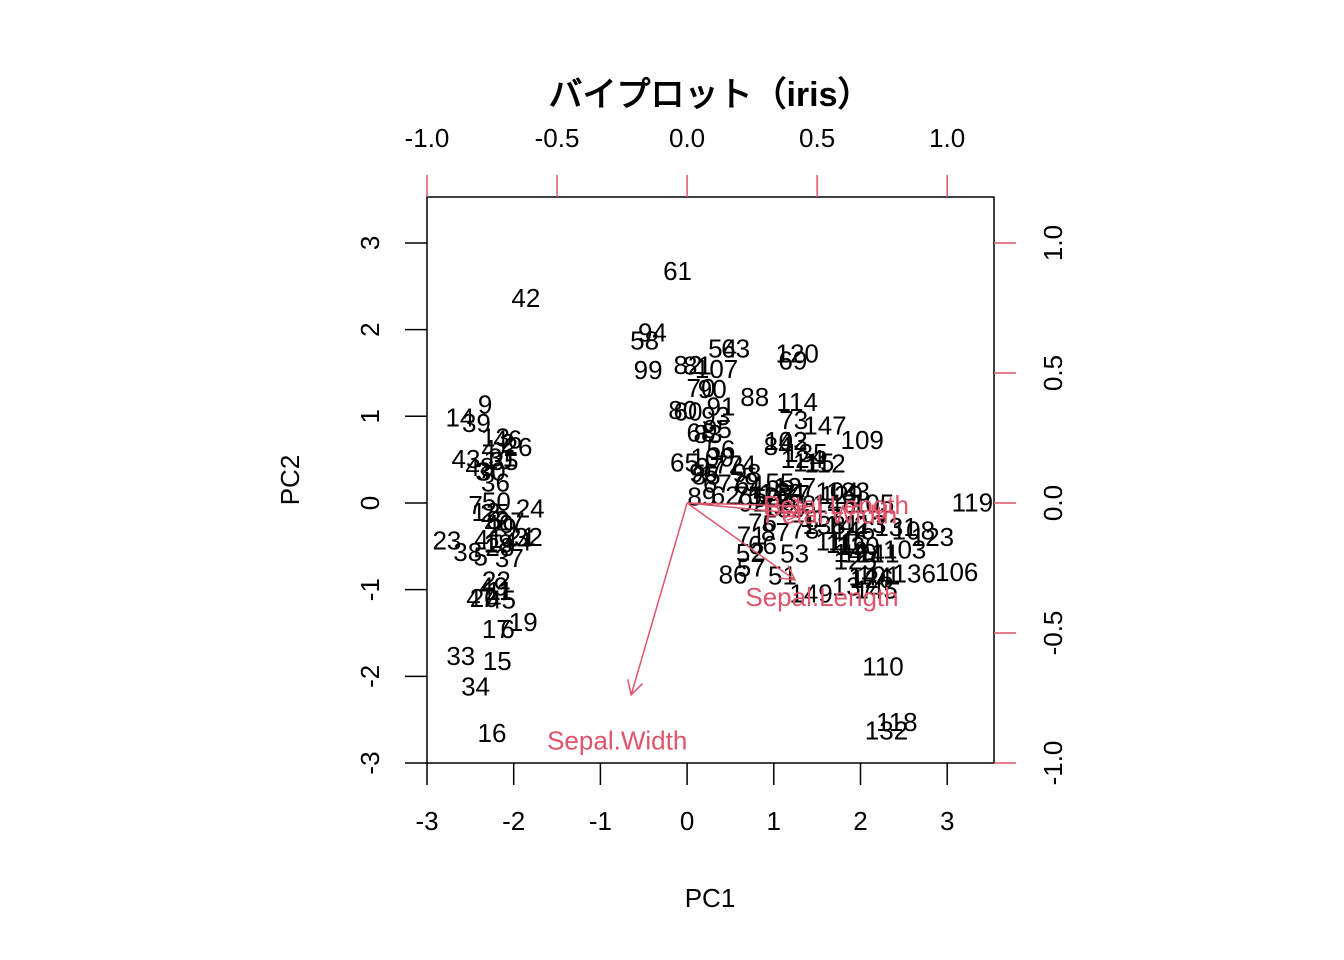  Describe the element at coordinates (482, 471) in the screenshot. I see `point-label: 3` at that location.